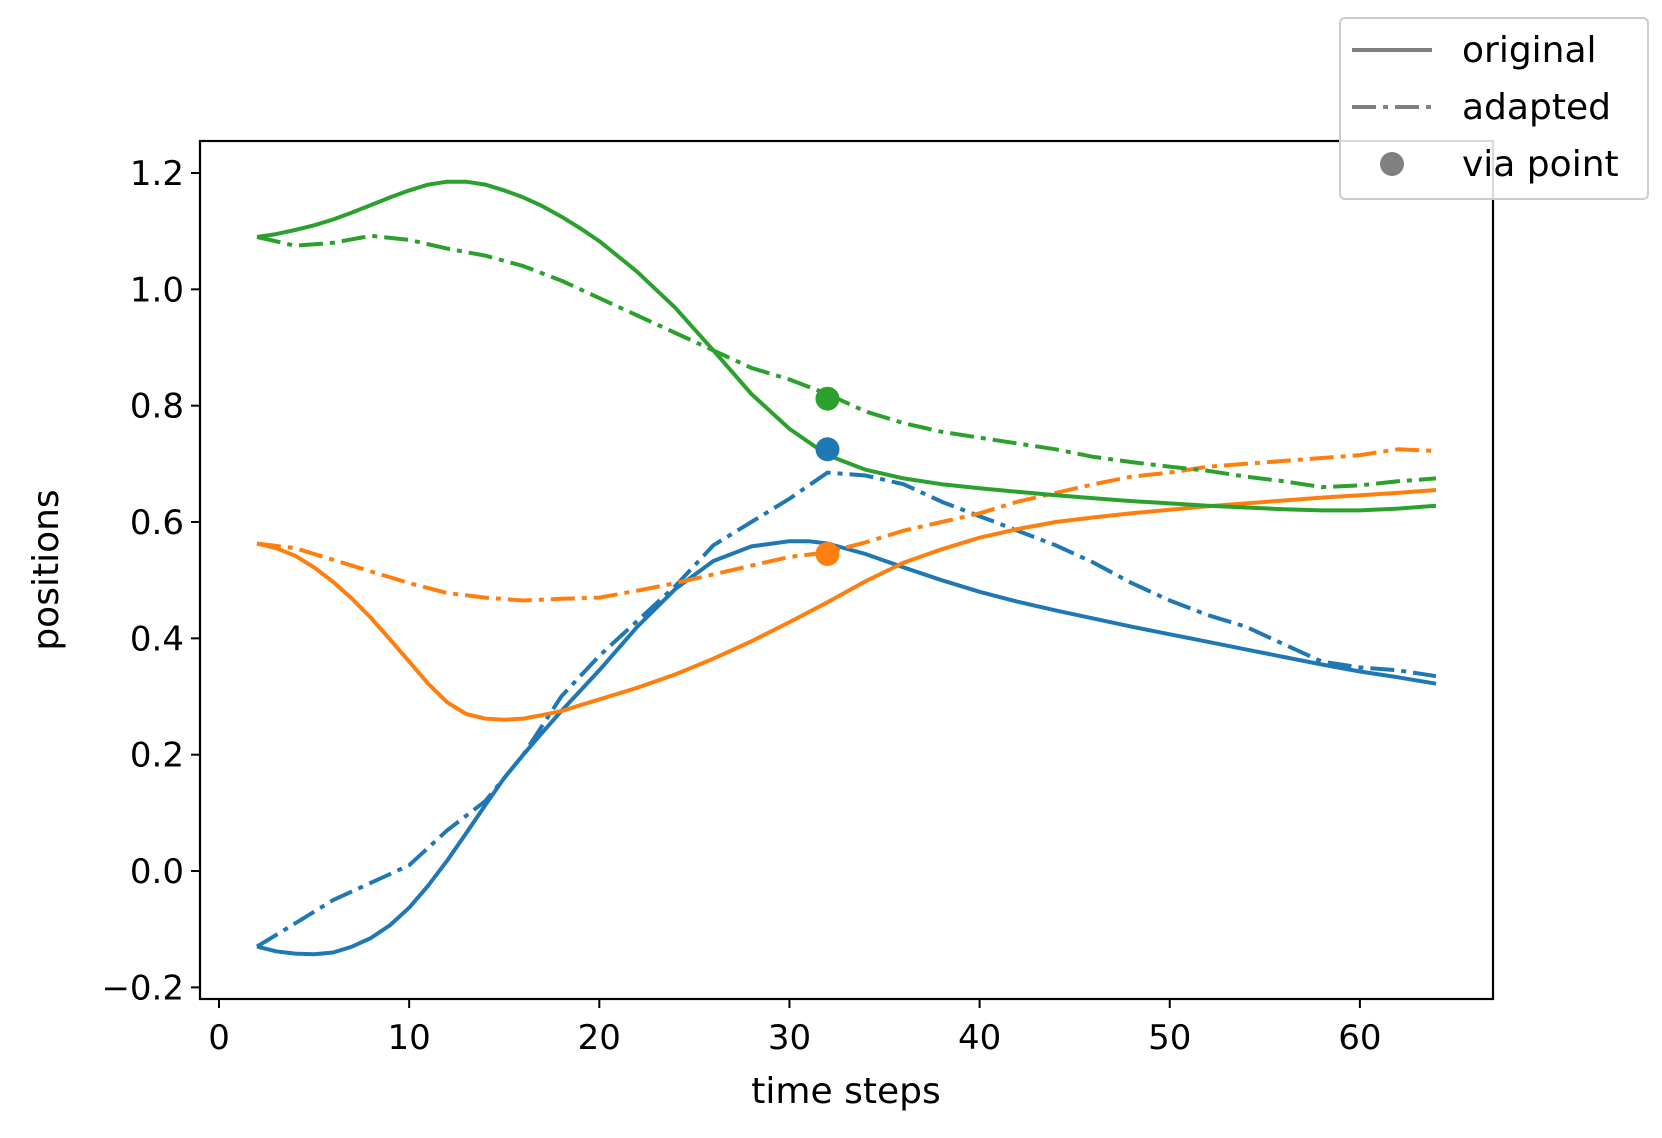 The width and height of the screenshot is (1662, 1138). What do you see at coordinates (157, 872) in the screenshot?
I see `y-tick-label: 0.0` at bounding box center [157, 872].